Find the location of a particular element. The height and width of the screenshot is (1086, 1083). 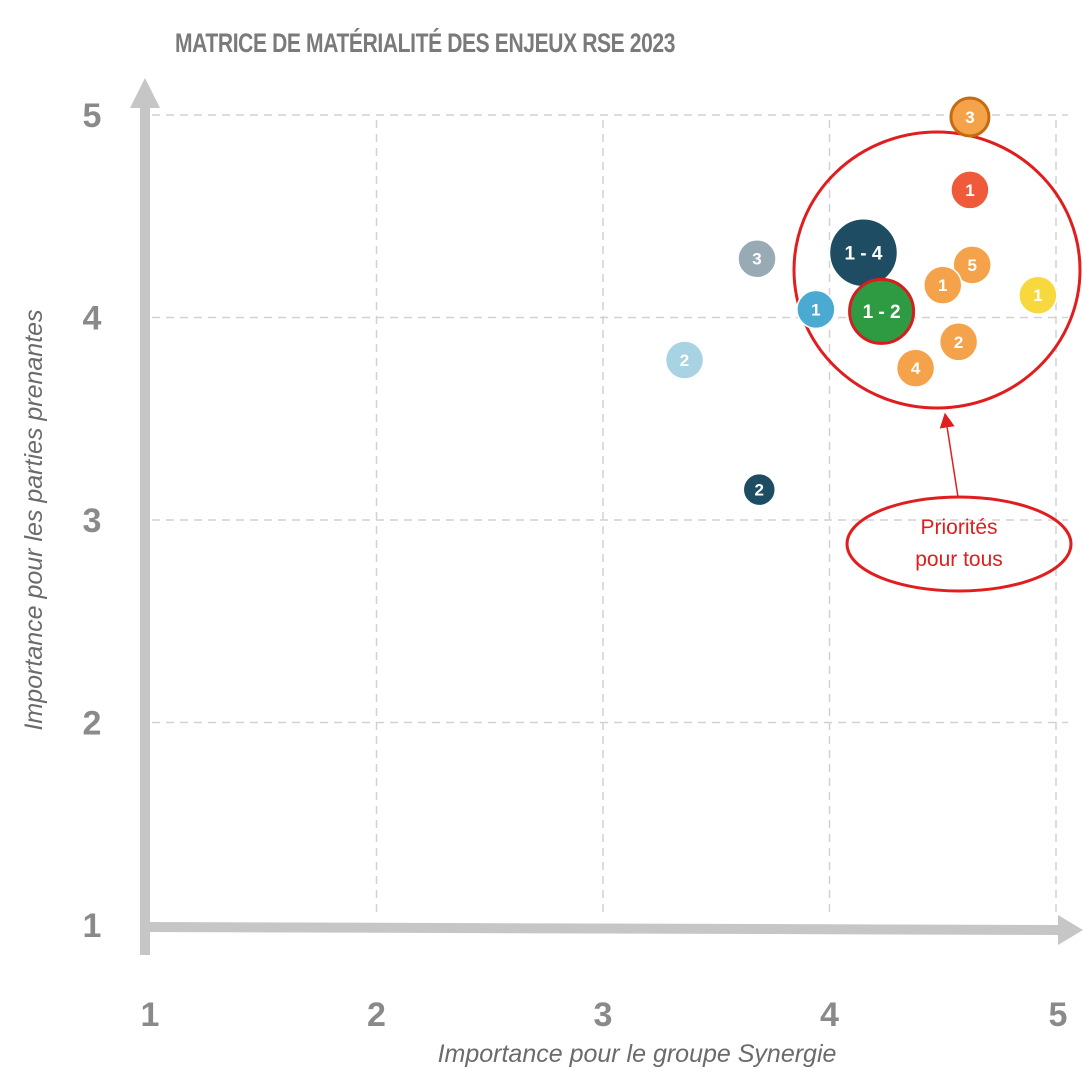

y-tick-label: 4 is located at coordinates (92, 319).